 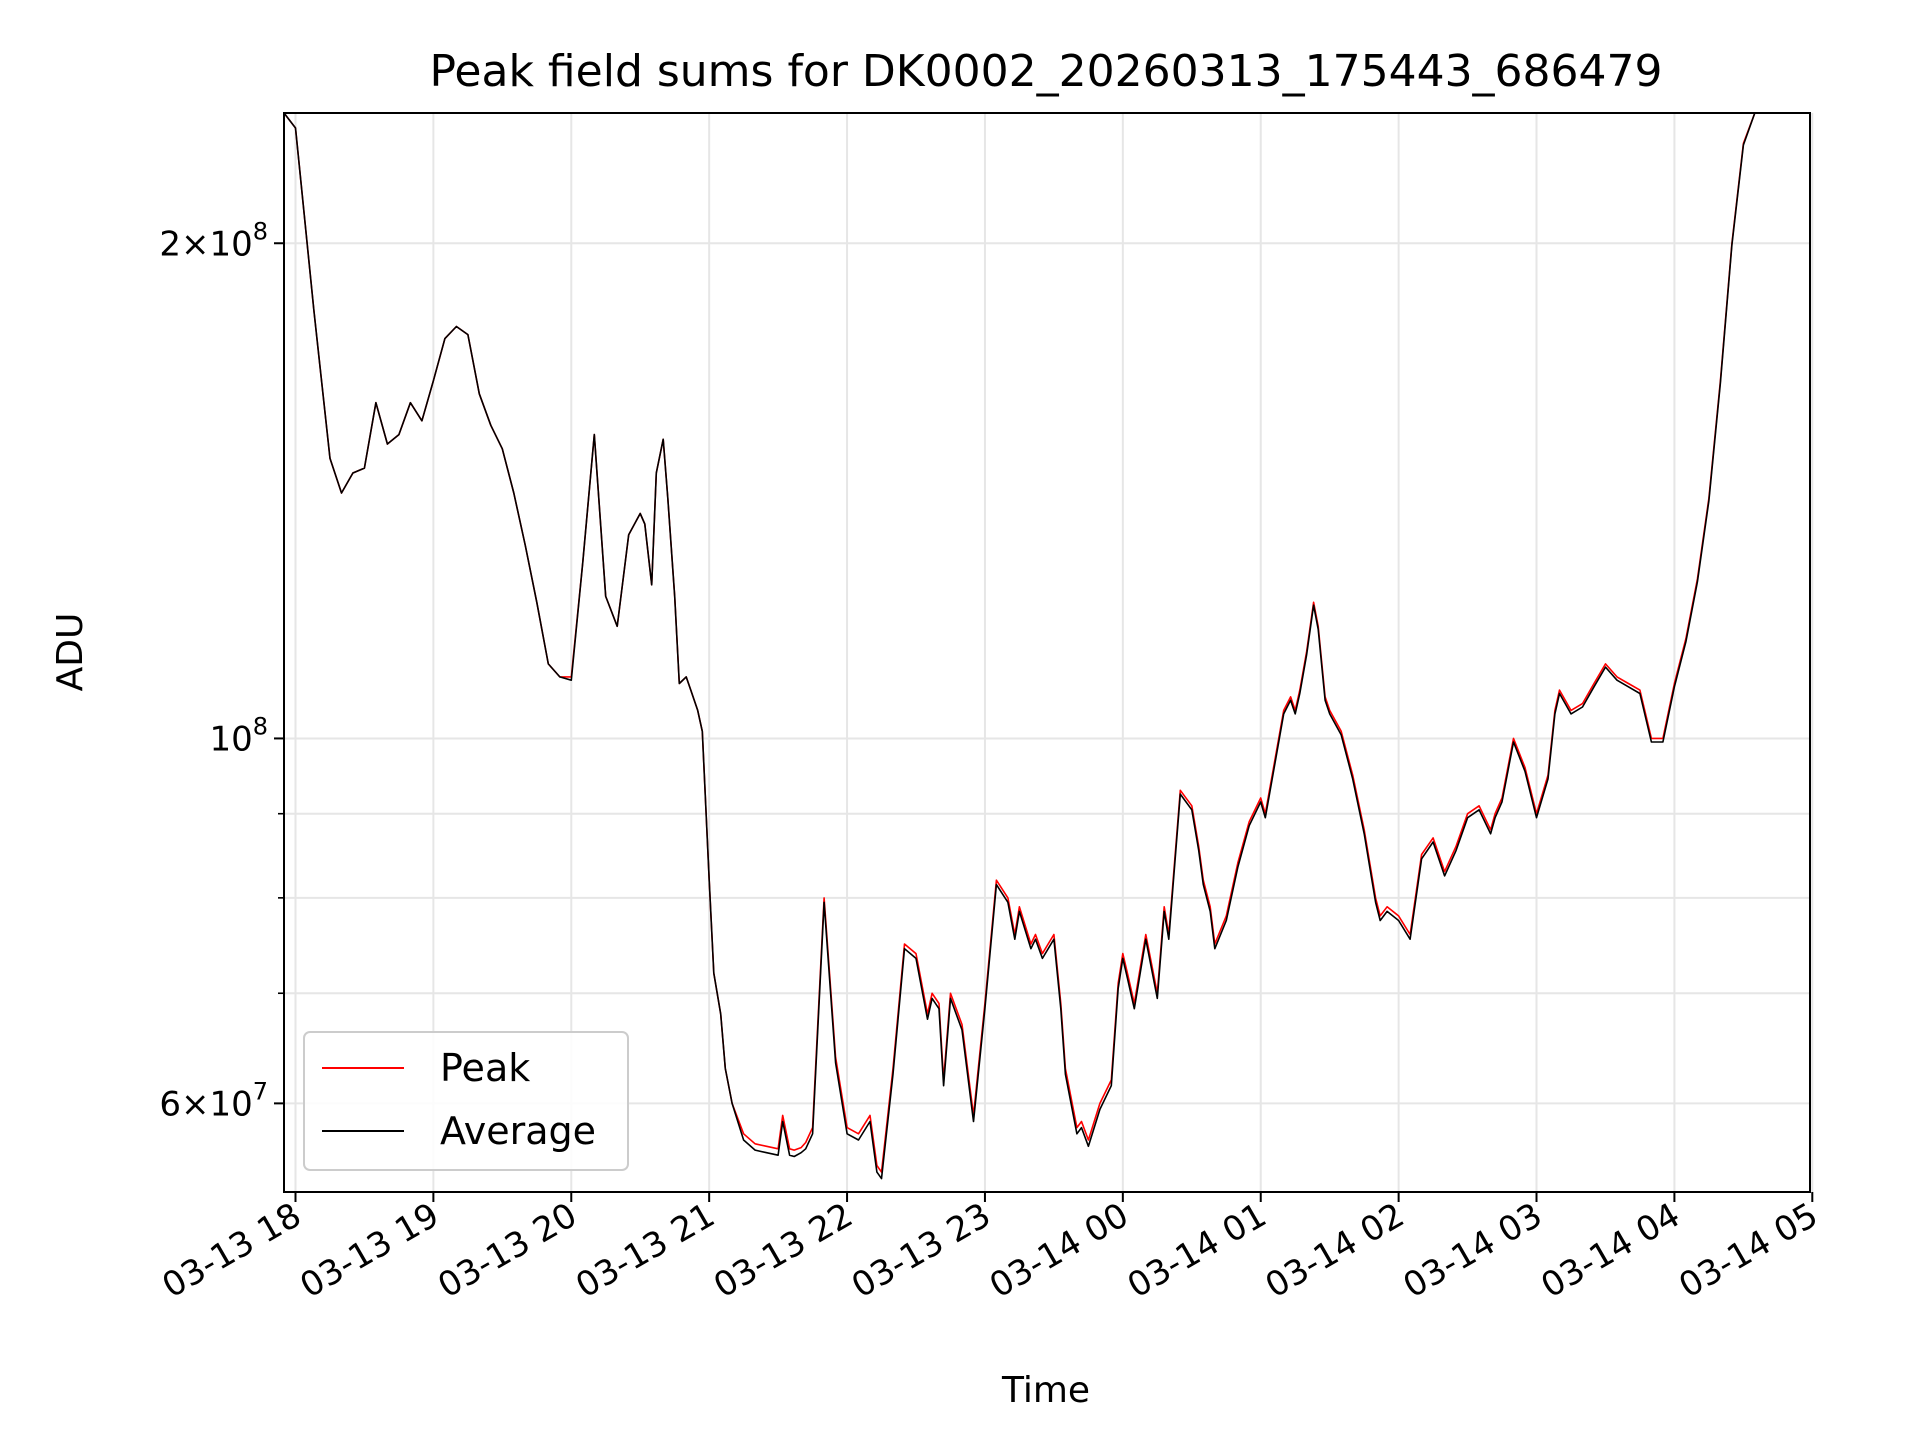 What do you see at coordinates (213, 240) in the screenshot?
I see `y-tick-label: 2×108` at bounding box center [213, 240].